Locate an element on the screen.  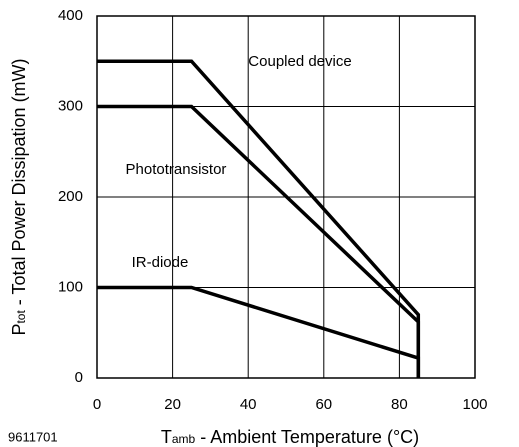
x-axis-label: Tamb - Ambient Temperature (°C) is located at coordinates (290, 437).